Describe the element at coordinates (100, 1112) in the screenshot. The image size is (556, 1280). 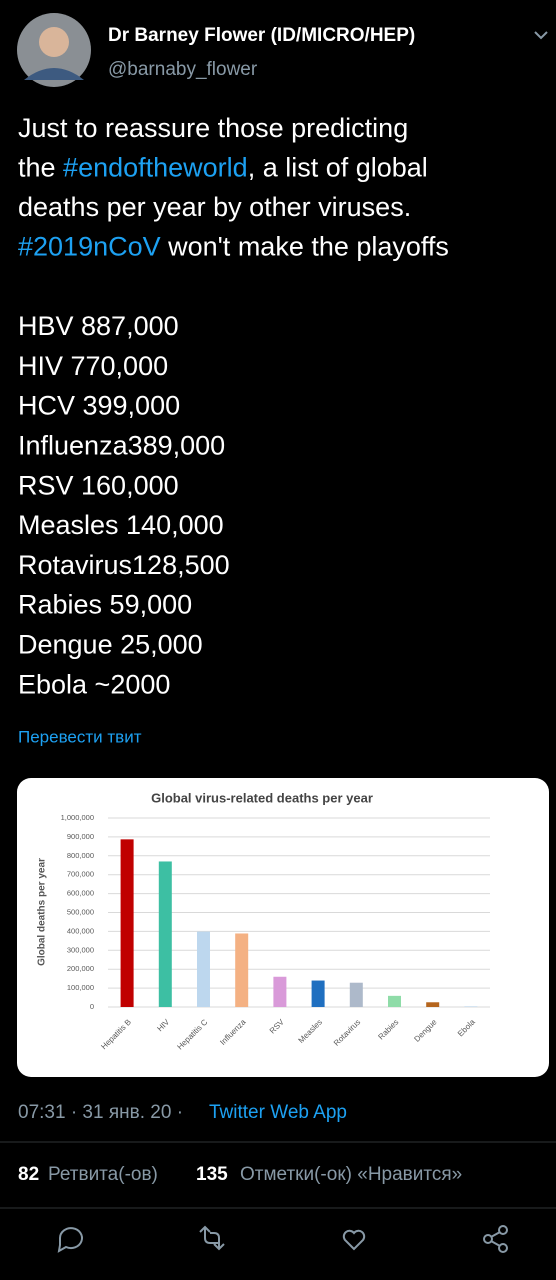
I see `timestamp: 07:31 · 31 янв. 20 ·` at that location.